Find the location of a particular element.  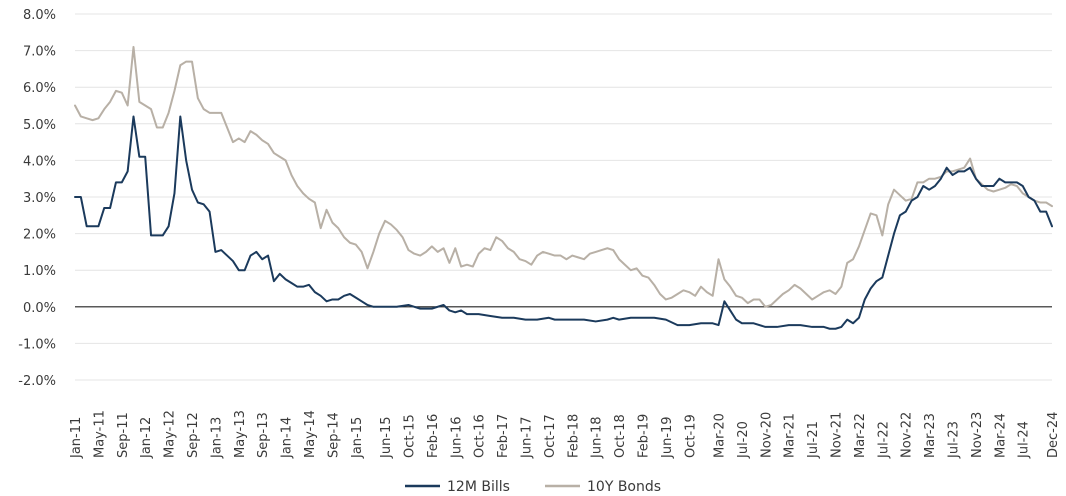

x-tick-label: Jul-24 is located at coordinates (1024, 440).